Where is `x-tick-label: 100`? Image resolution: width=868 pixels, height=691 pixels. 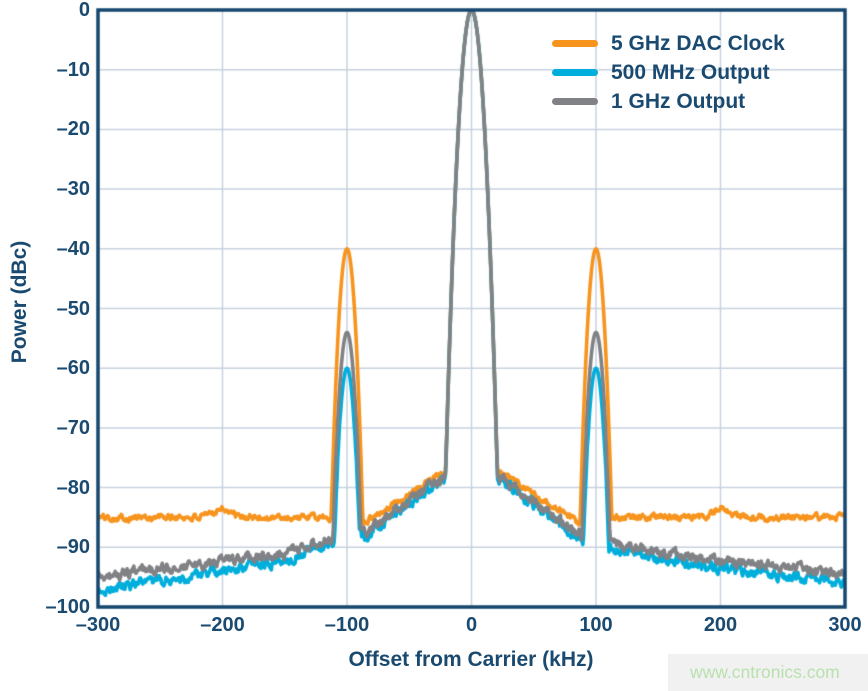
x-tick-label: 100 is located at coordinates (596, 625).